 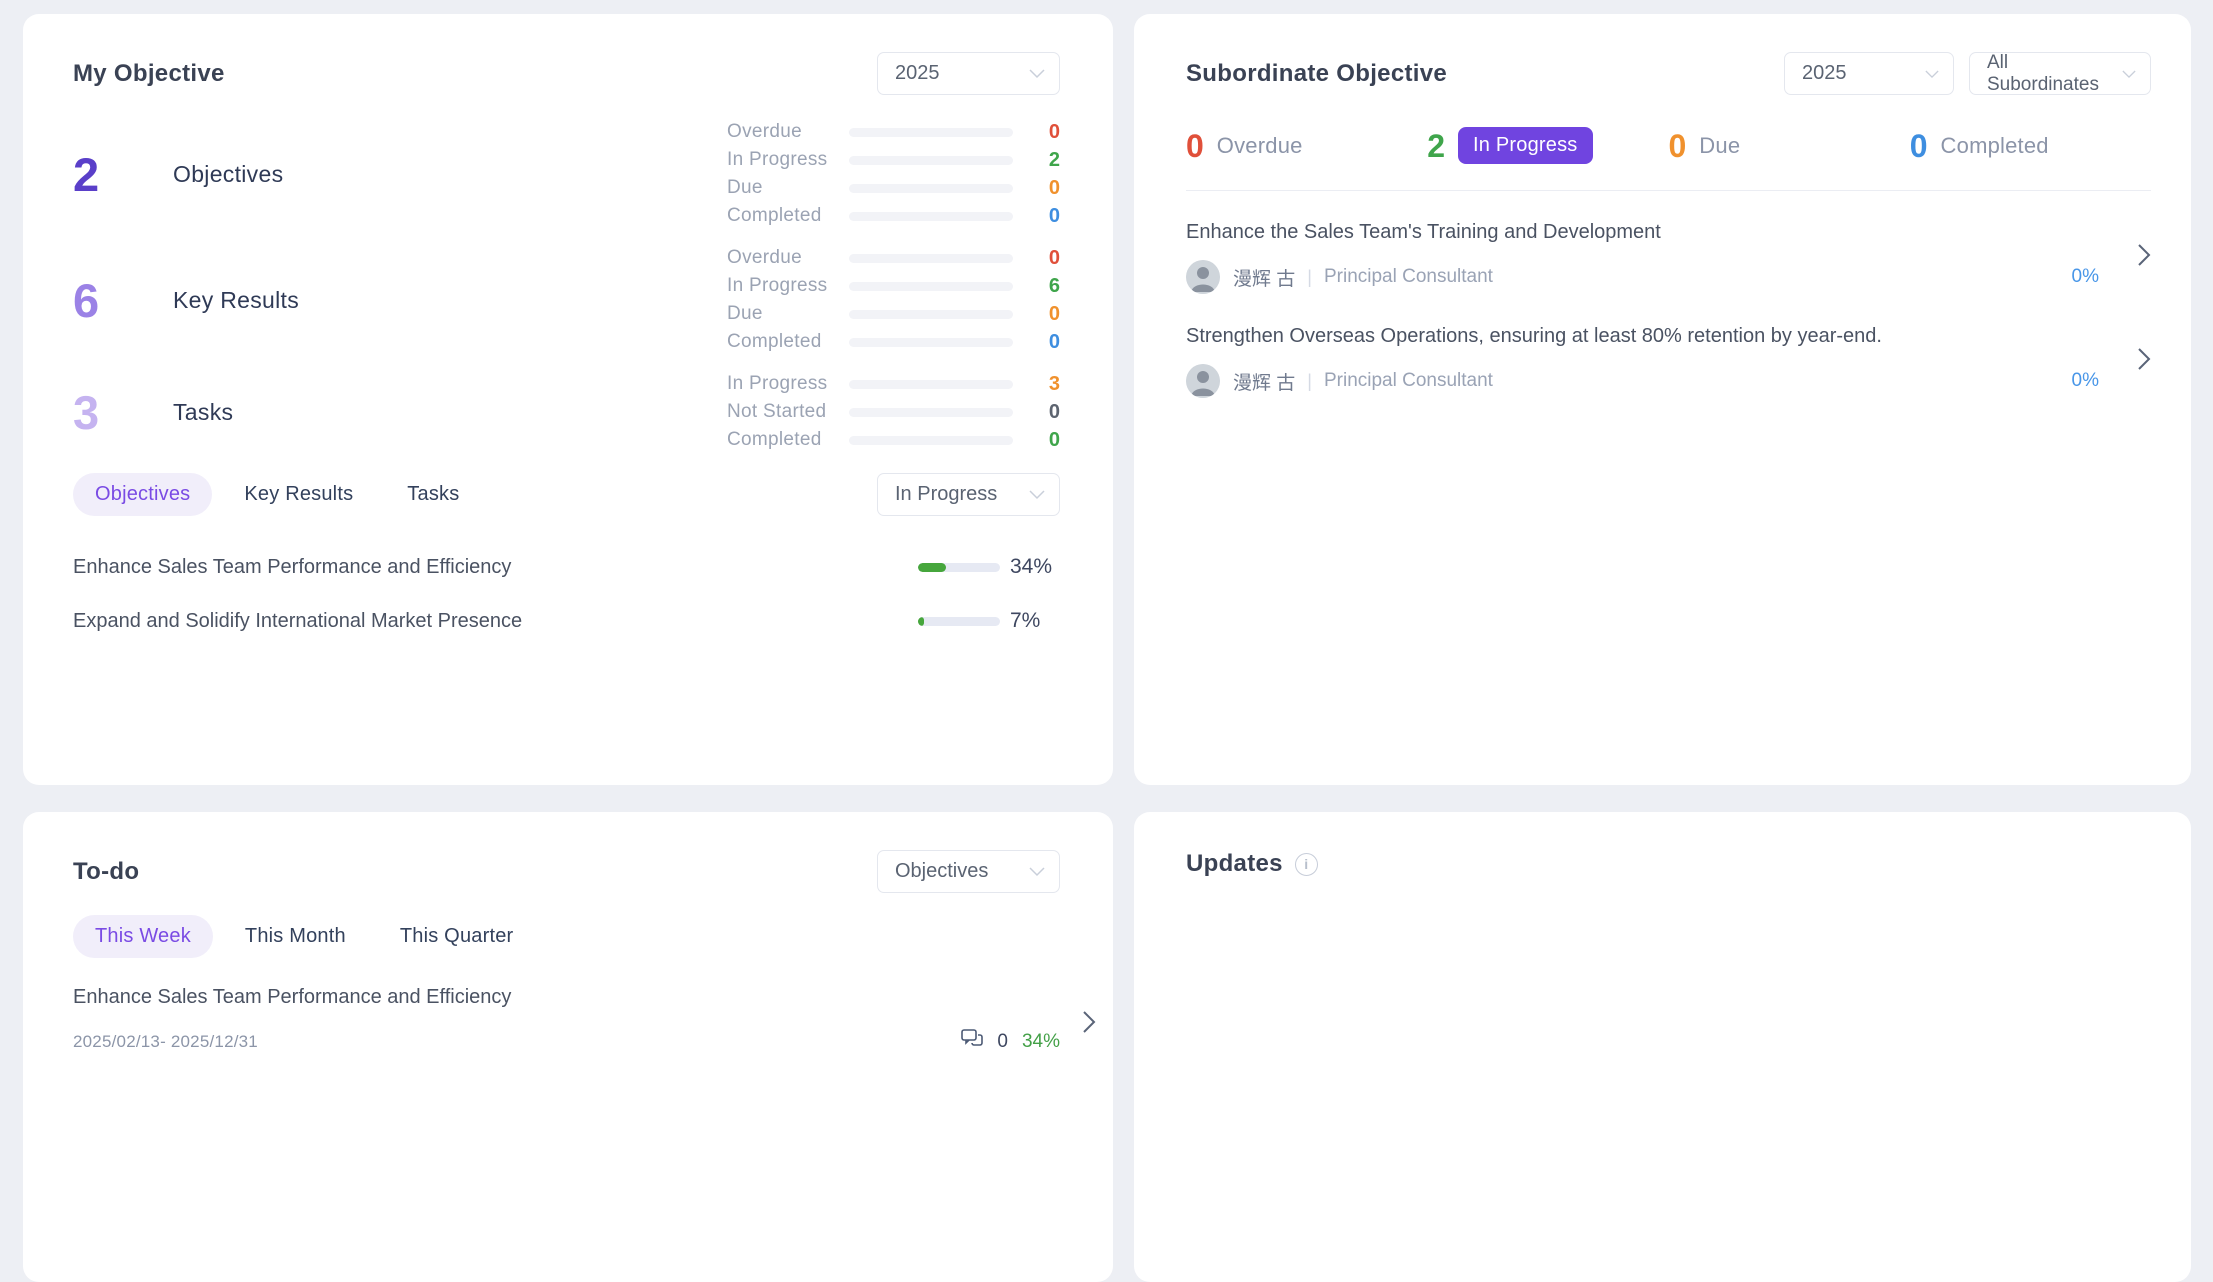 What do you see at coordinates (228, 173) in the screenshot?
I see `objectives-count-label: Objectives` at bounding box center [228, 173].